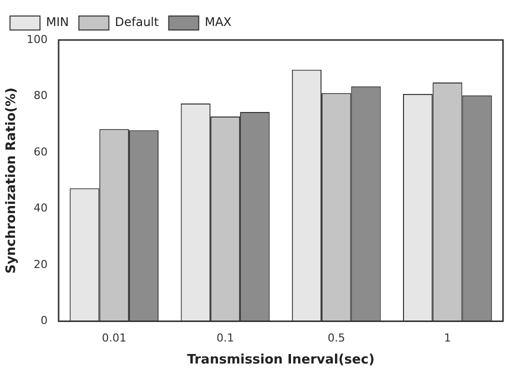 Image resolution: width=515 pixels, height=372 pixels. Describe the element at coordinates (37, 39) in the screenshot. I see `y-tick-label: 100` at that location.